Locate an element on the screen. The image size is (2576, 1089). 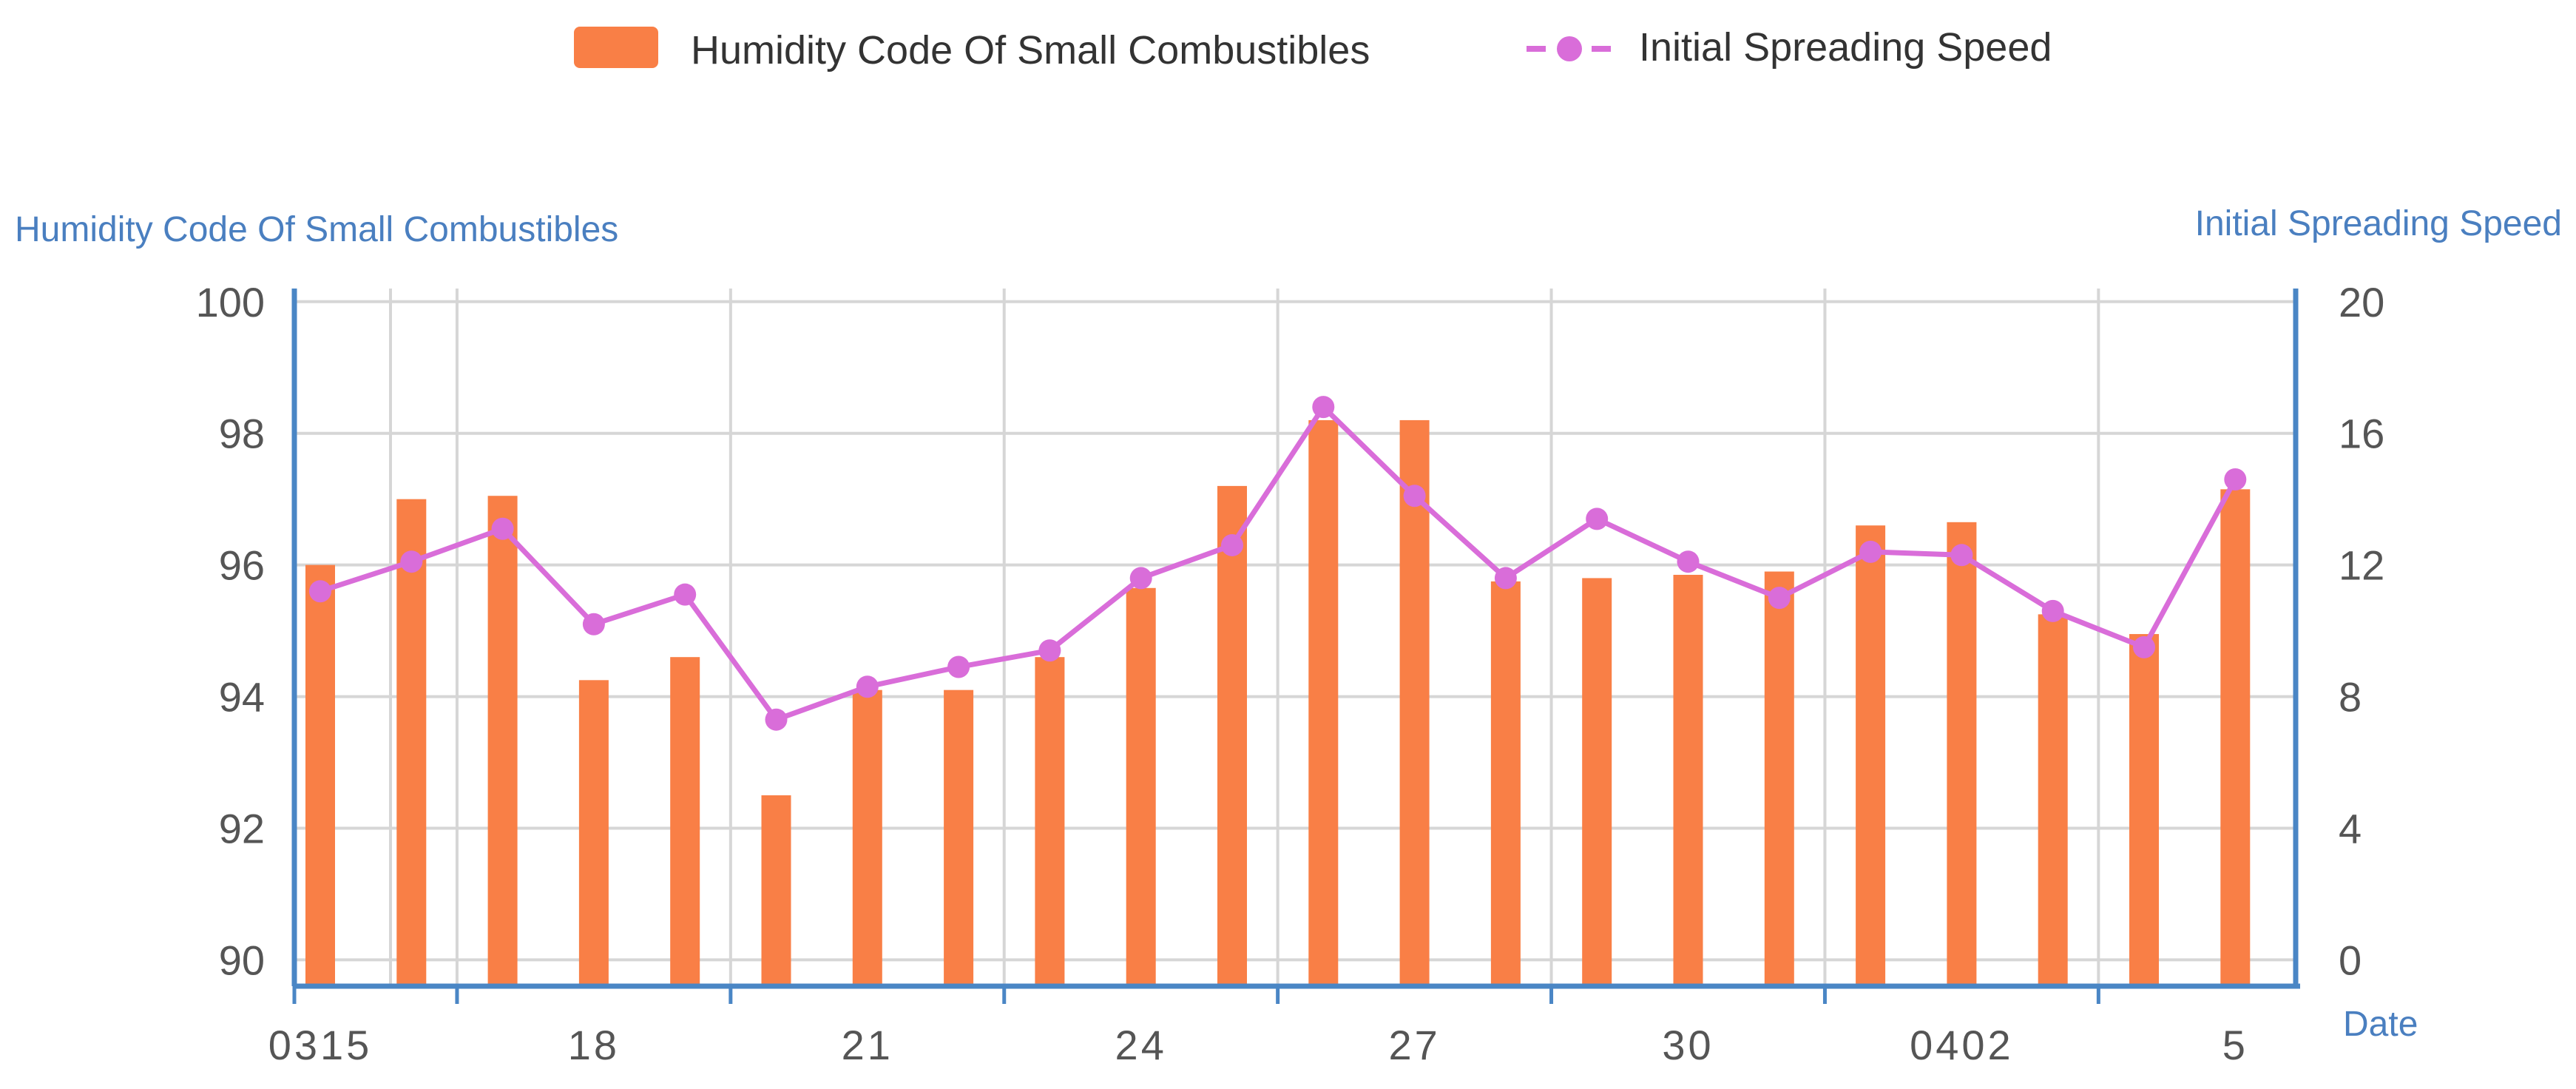
x-axis-title: Date is located at coordinates (2380, 1024).